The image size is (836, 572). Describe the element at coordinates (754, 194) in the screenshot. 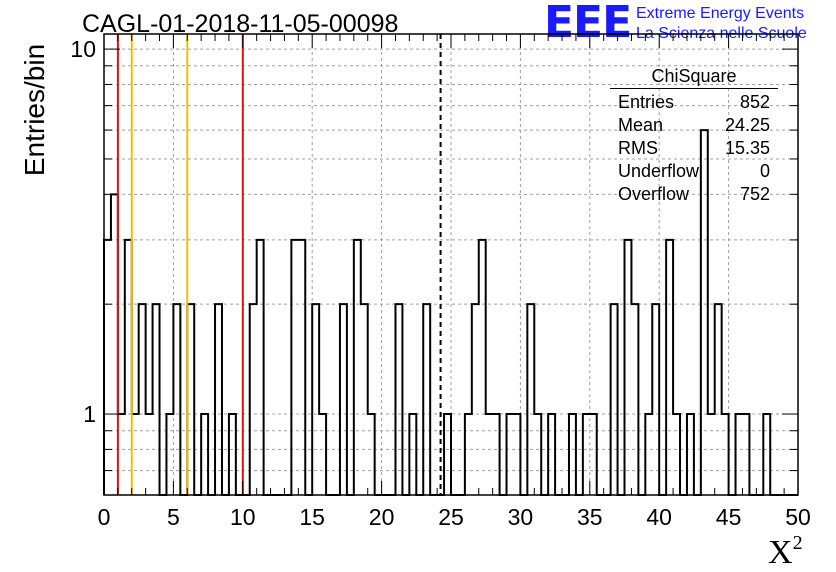

I see `stats-value: 752` at that location.